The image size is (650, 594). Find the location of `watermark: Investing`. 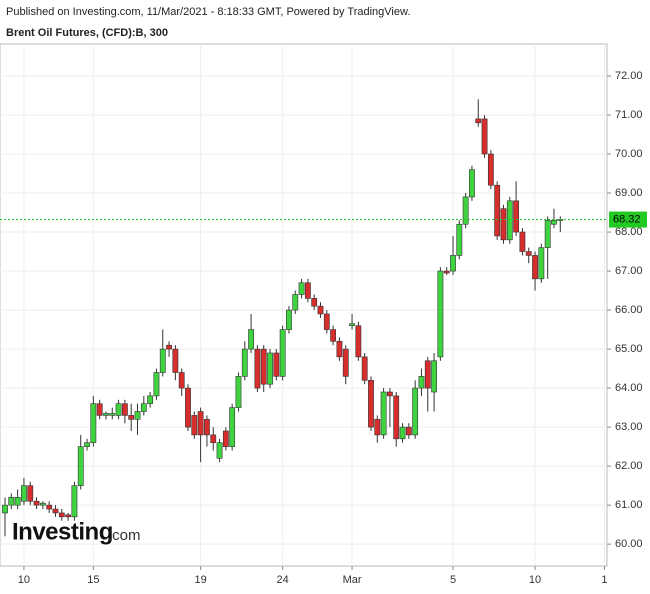

watermark: Investing is located at coordinates (62, 531).